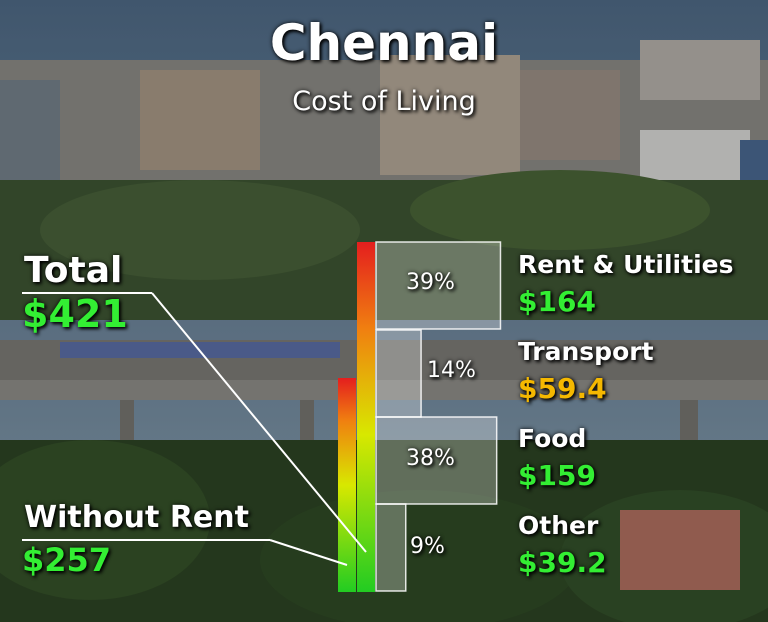 The height and width of the screenshot is (622, 768). I want to click on percentage-label: 39%, so click(430, 282).